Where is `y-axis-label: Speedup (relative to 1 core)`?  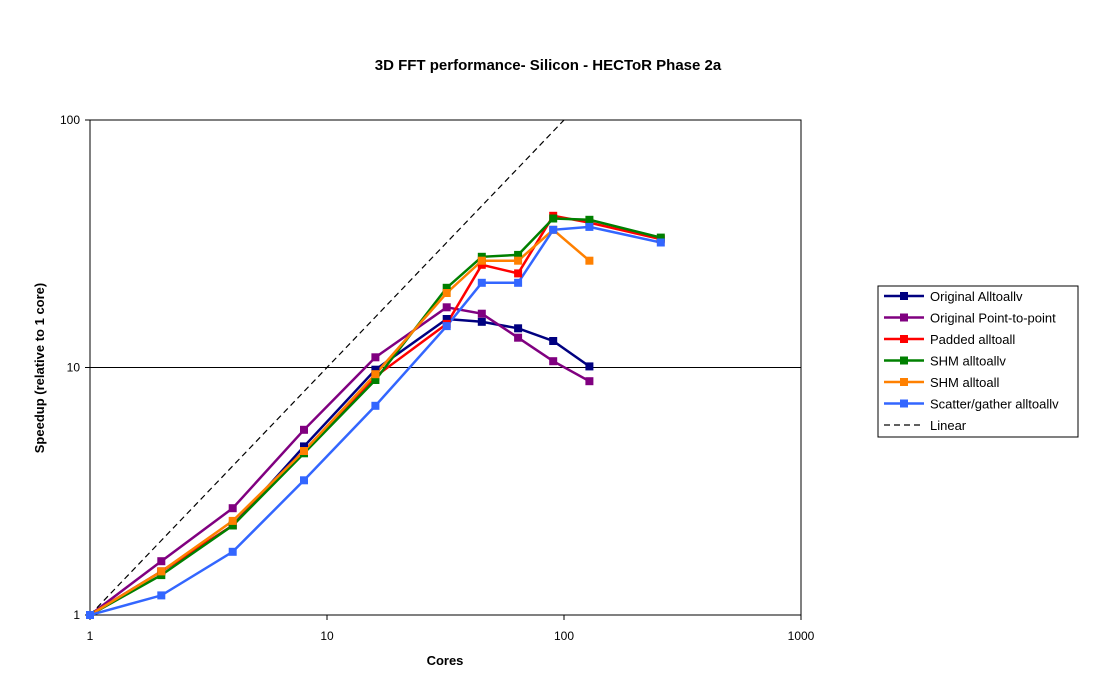
y-axis-label: Speedup (relative to 1 core) is located at coordinates (39, 368).